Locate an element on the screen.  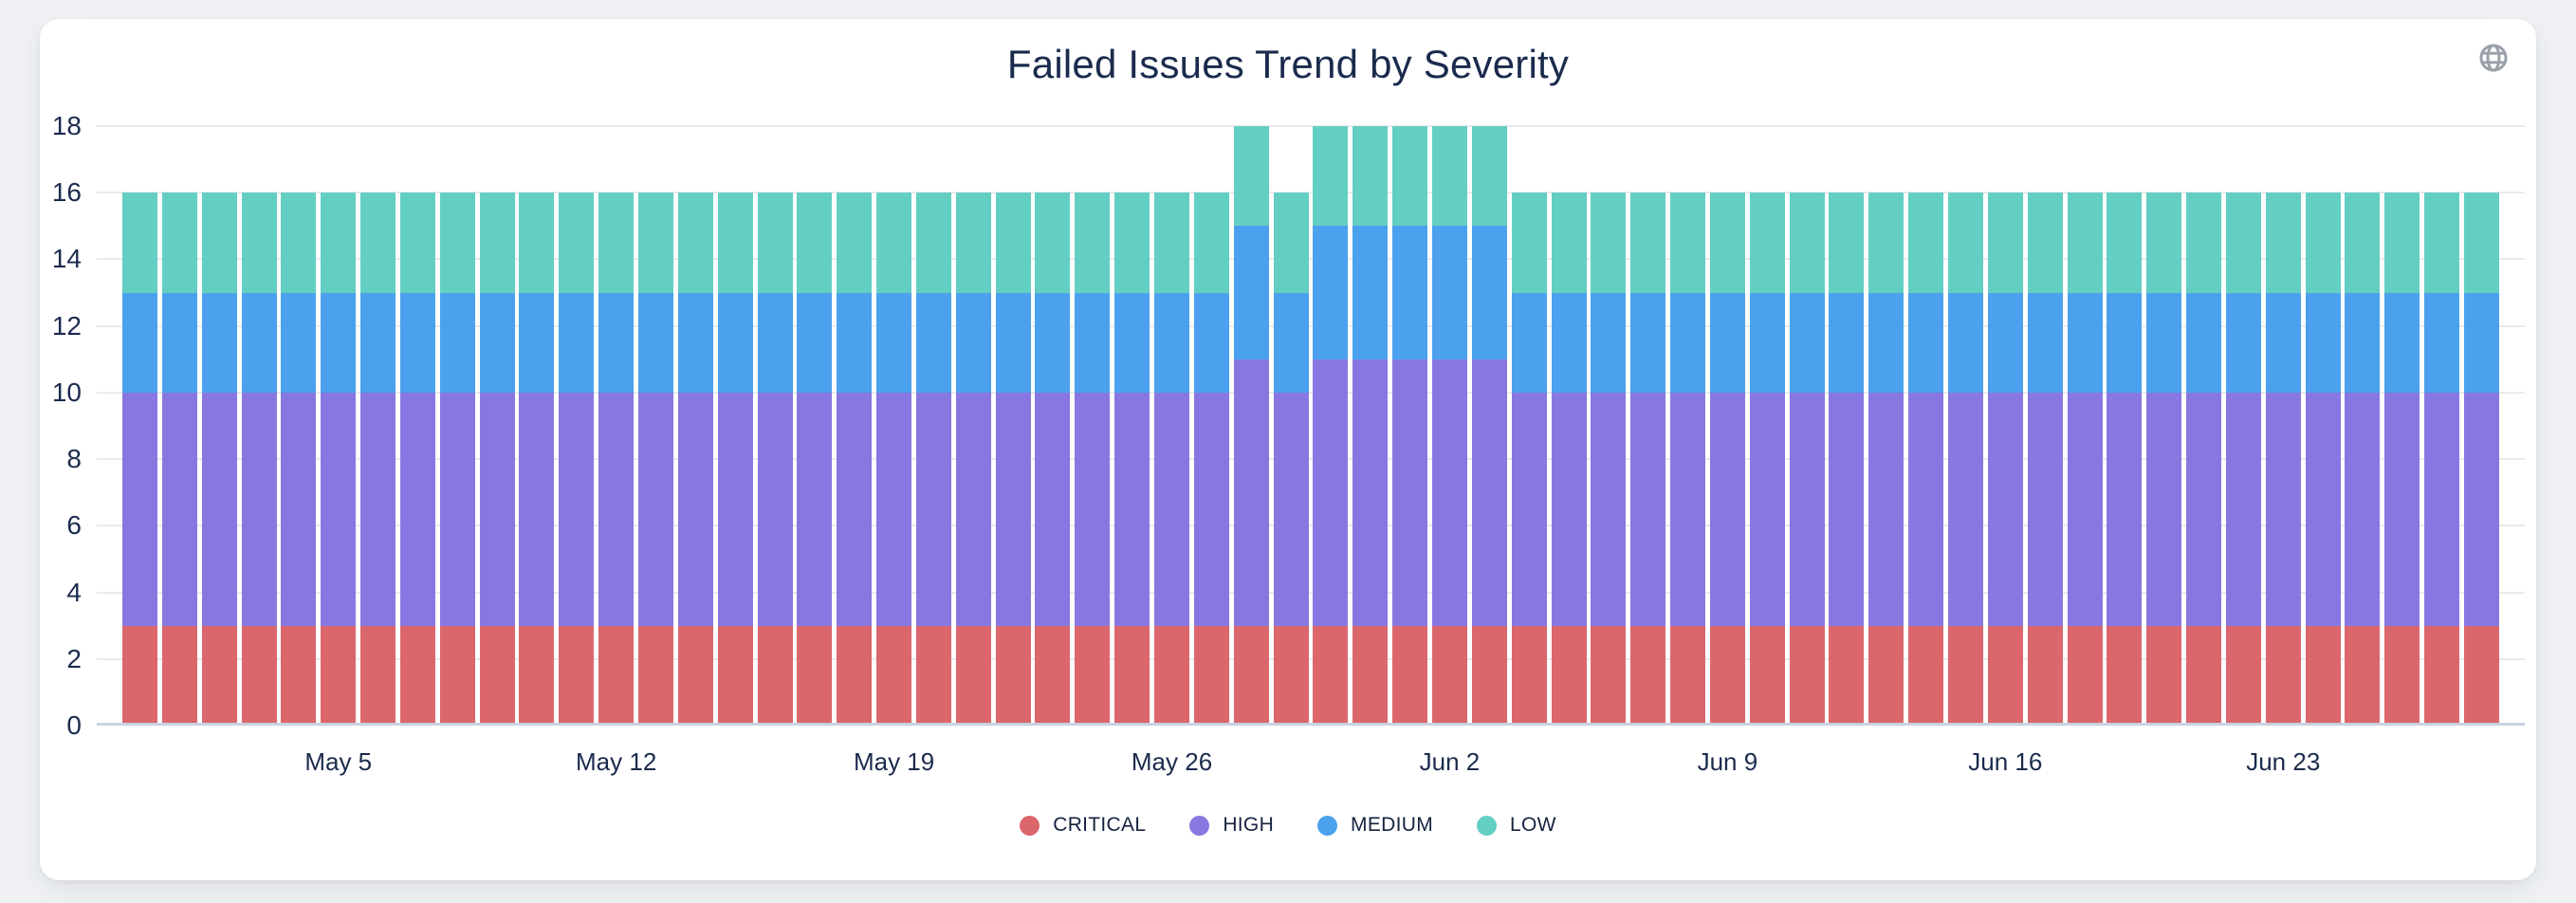
legend-label: CRITICAL is located at coordinates (1100, 825).